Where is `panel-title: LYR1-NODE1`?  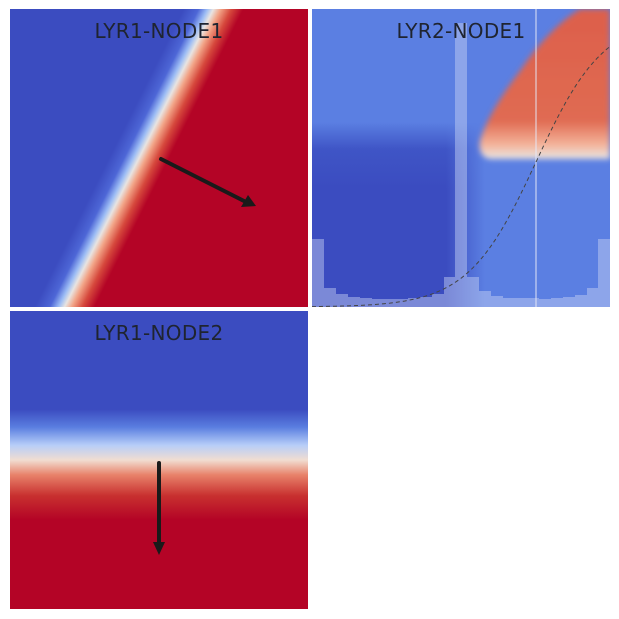
panel-title: LYR1-NODE1 is located at coordinates (159, 31).